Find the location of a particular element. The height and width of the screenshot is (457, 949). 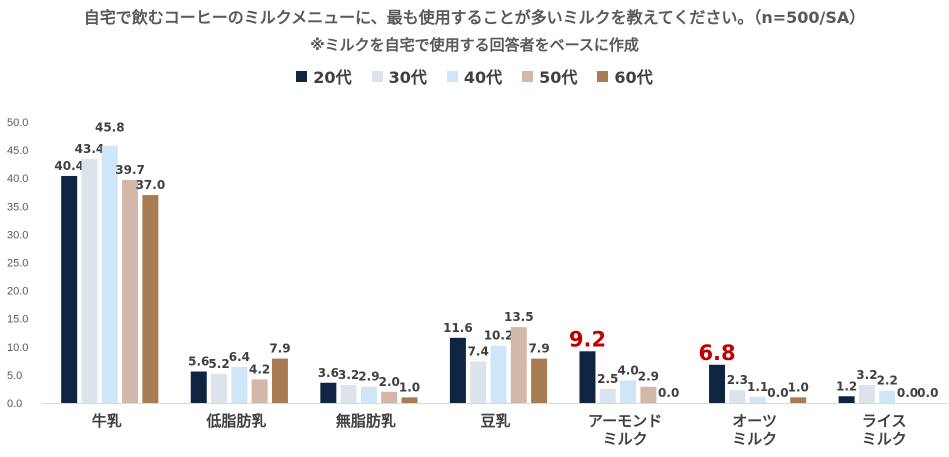

data-label: 1.1 is located at coordinates (757, 387).